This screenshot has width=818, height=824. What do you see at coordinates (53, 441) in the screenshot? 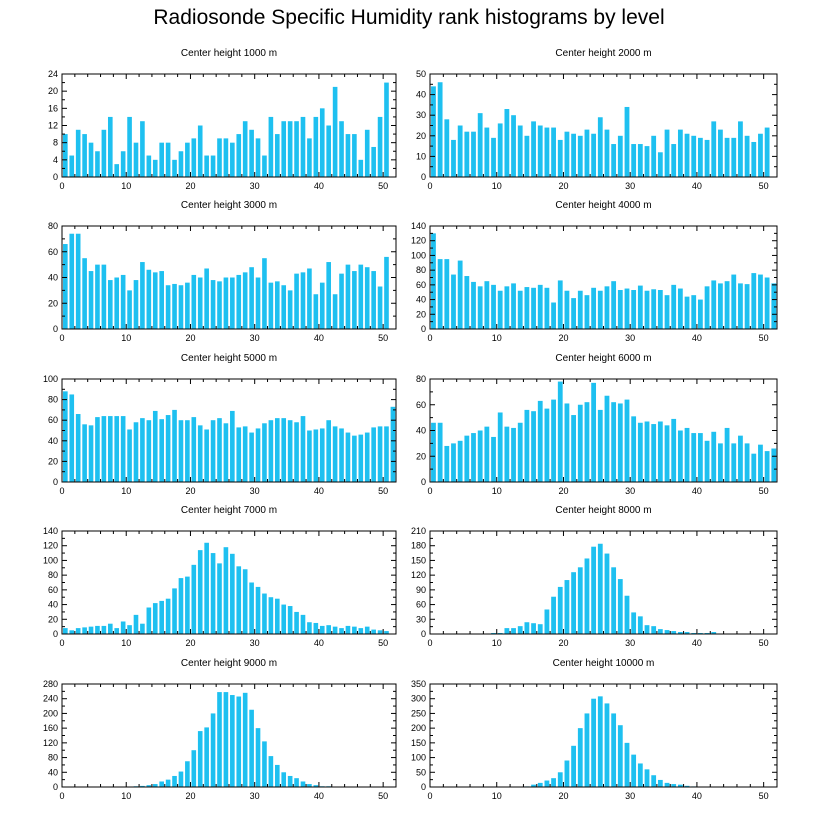
I see `y-tick-label: 40` at bounding box center [53, 441].